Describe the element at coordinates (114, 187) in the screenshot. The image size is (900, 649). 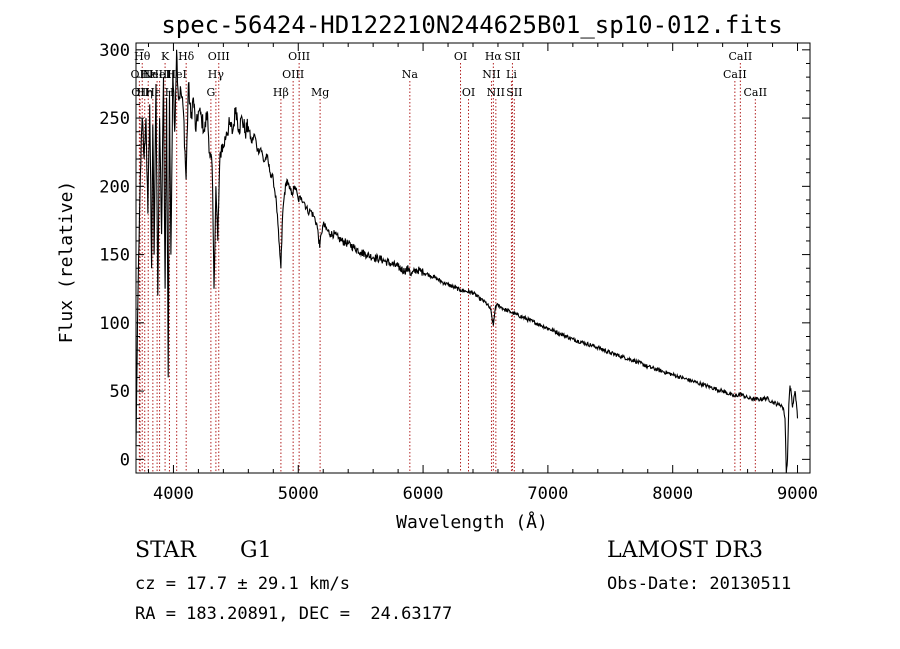
I see `y-tick-label: 200` at that location.